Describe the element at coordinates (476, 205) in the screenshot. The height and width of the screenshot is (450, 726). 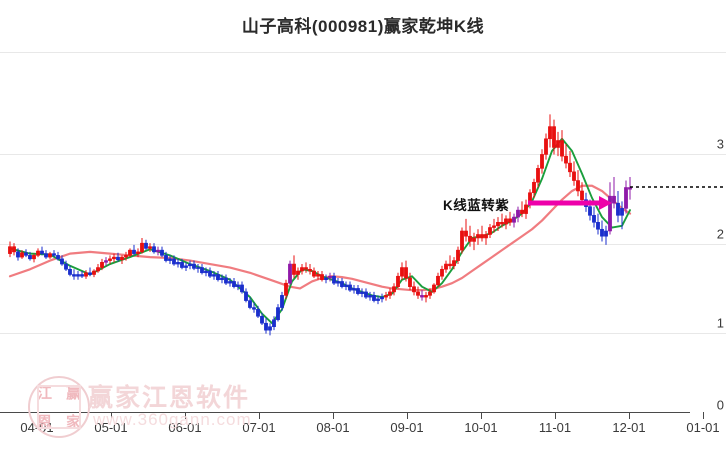
I see `annotation-label: K线蓝转紫` at that location.